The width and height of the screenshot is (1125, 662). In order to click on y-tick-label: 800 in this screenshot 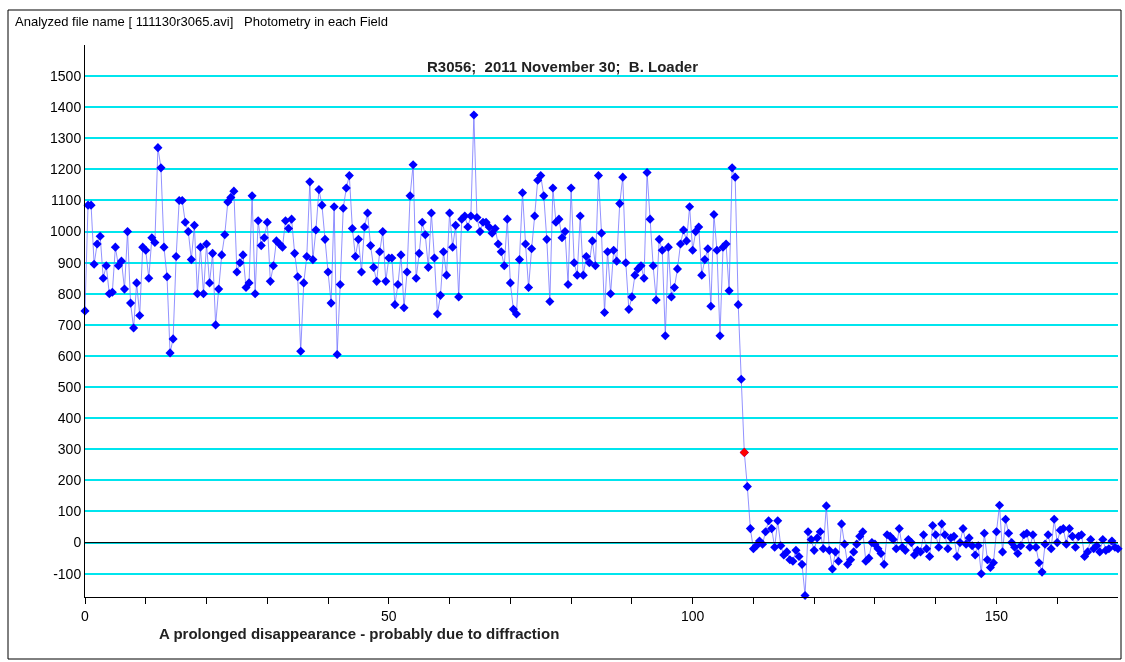, I will do `click(69, 293)`.